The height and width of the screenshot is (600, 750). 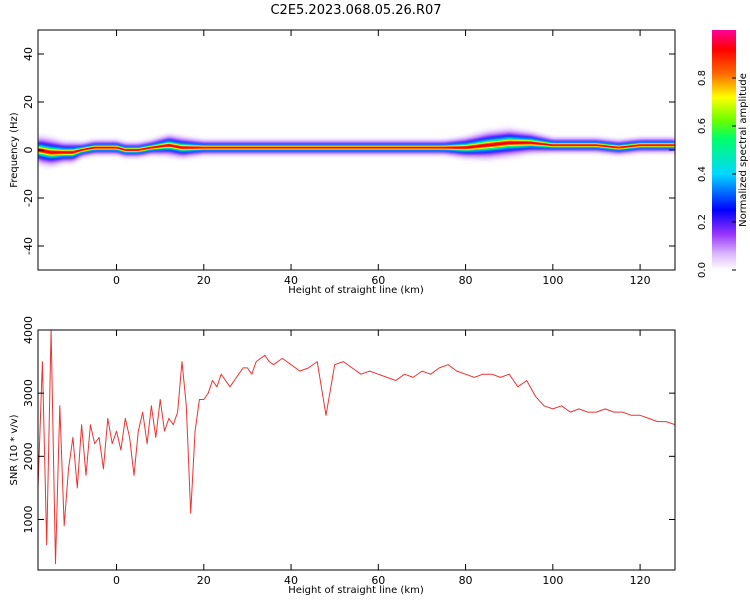 What do you see at coordinates (724, 150) in the screenshot?
I see `colorbar-gradient` at bounding box center [724, 150].